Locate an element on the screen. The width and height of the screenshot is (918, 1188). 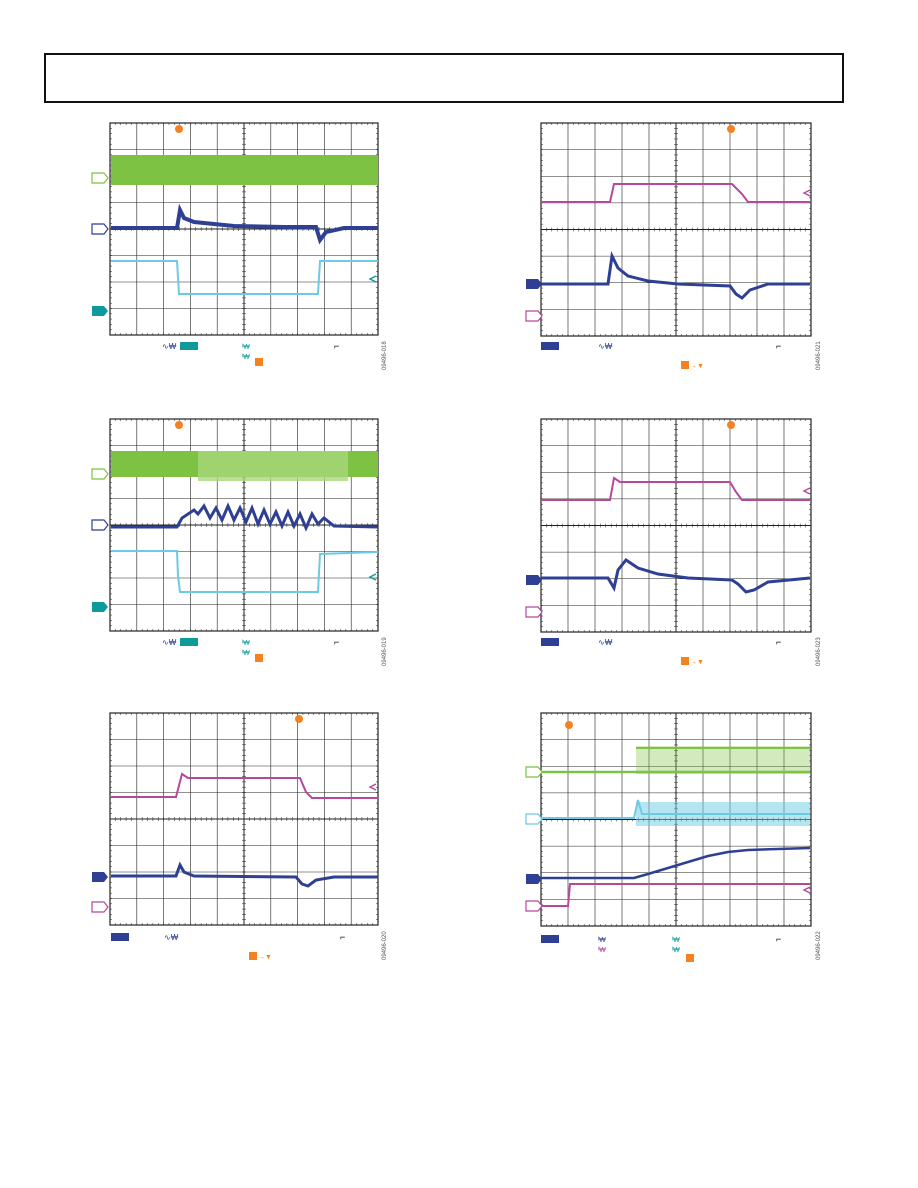
figure-id: 09496-023 is located at coordinates (819, 651).